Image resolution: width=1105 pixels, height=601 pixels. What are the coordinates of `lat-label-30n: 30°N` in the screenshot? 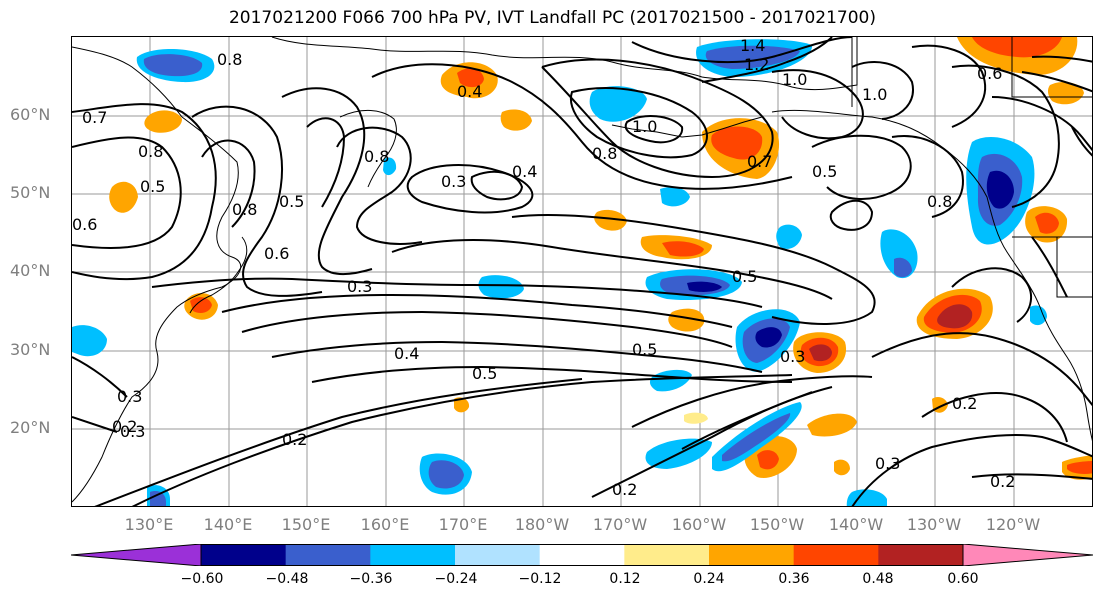 It's located at (30, 349).